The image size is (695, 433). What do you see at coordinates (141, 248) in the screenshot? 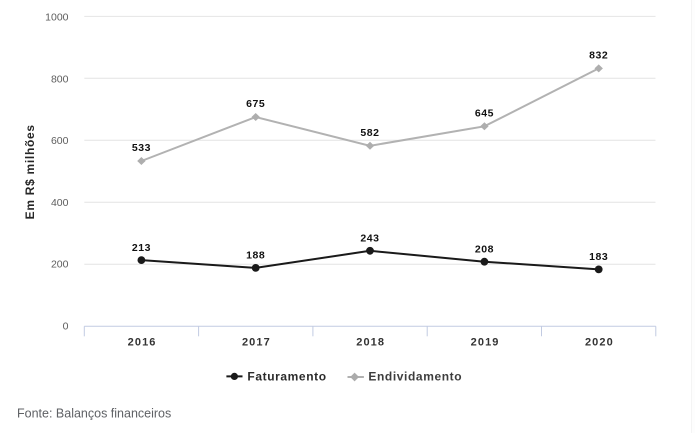
I see `svg-text: 213` at bounding box center [141, 248].